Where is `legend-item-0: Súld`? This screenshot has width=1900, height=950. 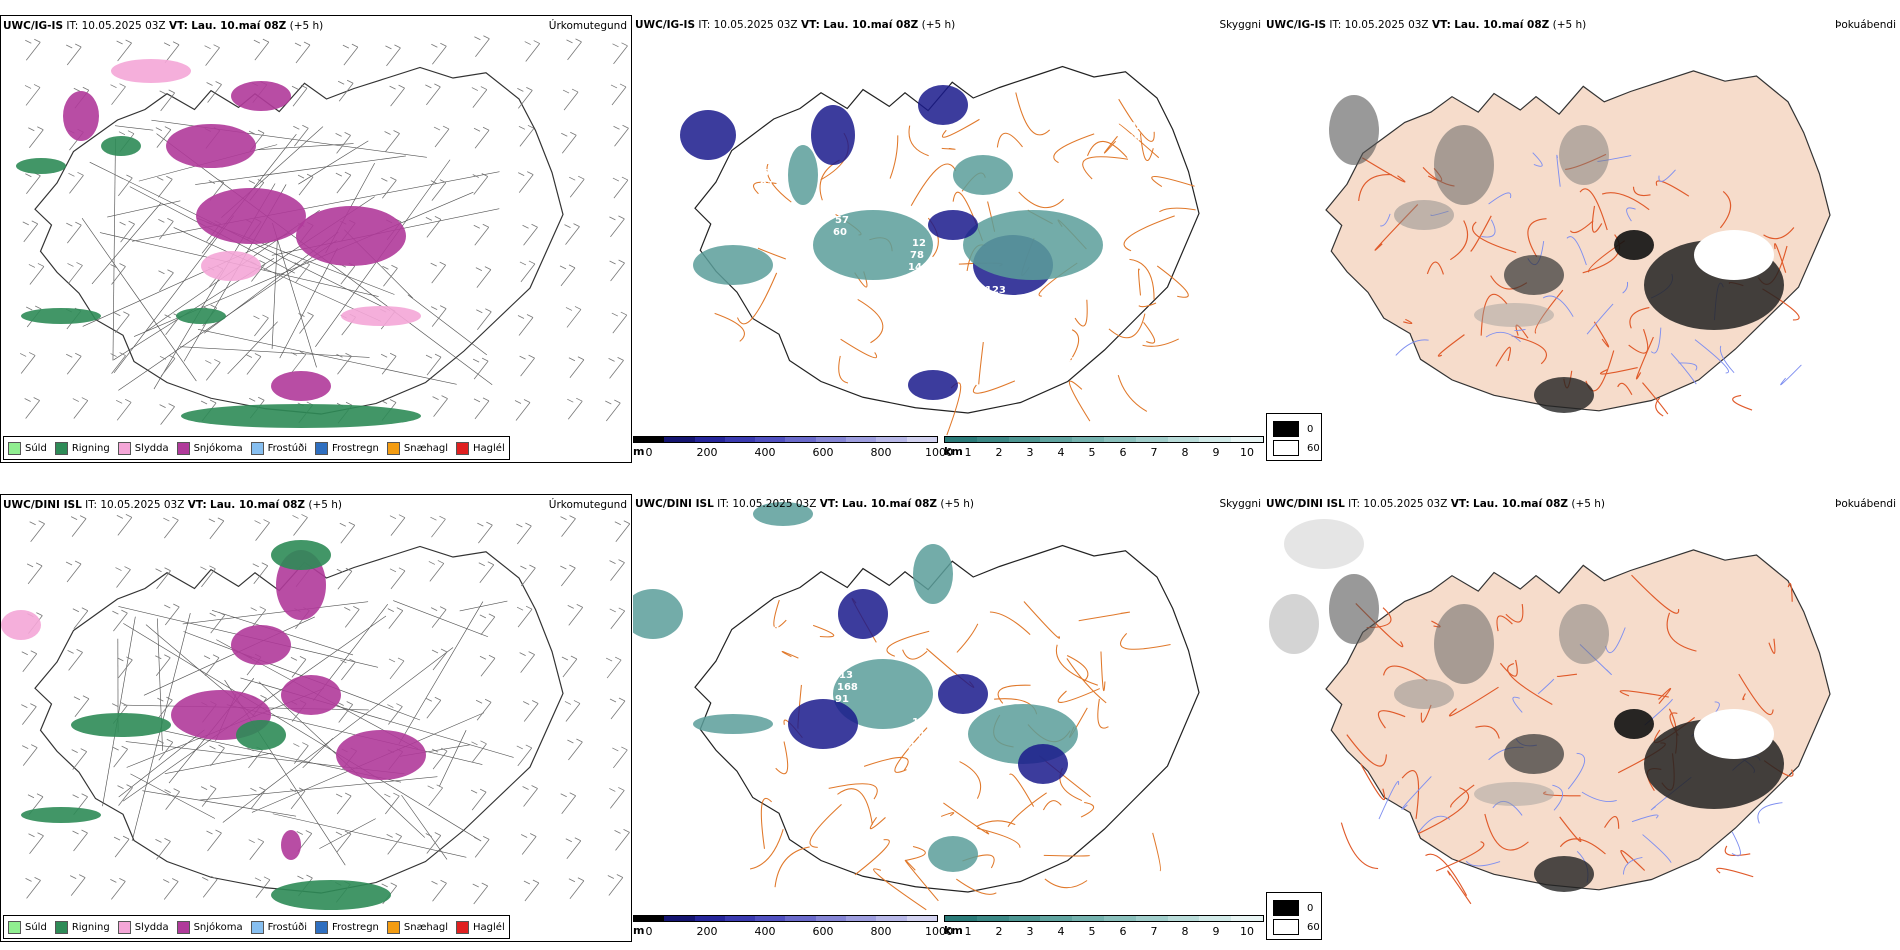 legend-item-0: Súld is located at coordinates (27, 927).